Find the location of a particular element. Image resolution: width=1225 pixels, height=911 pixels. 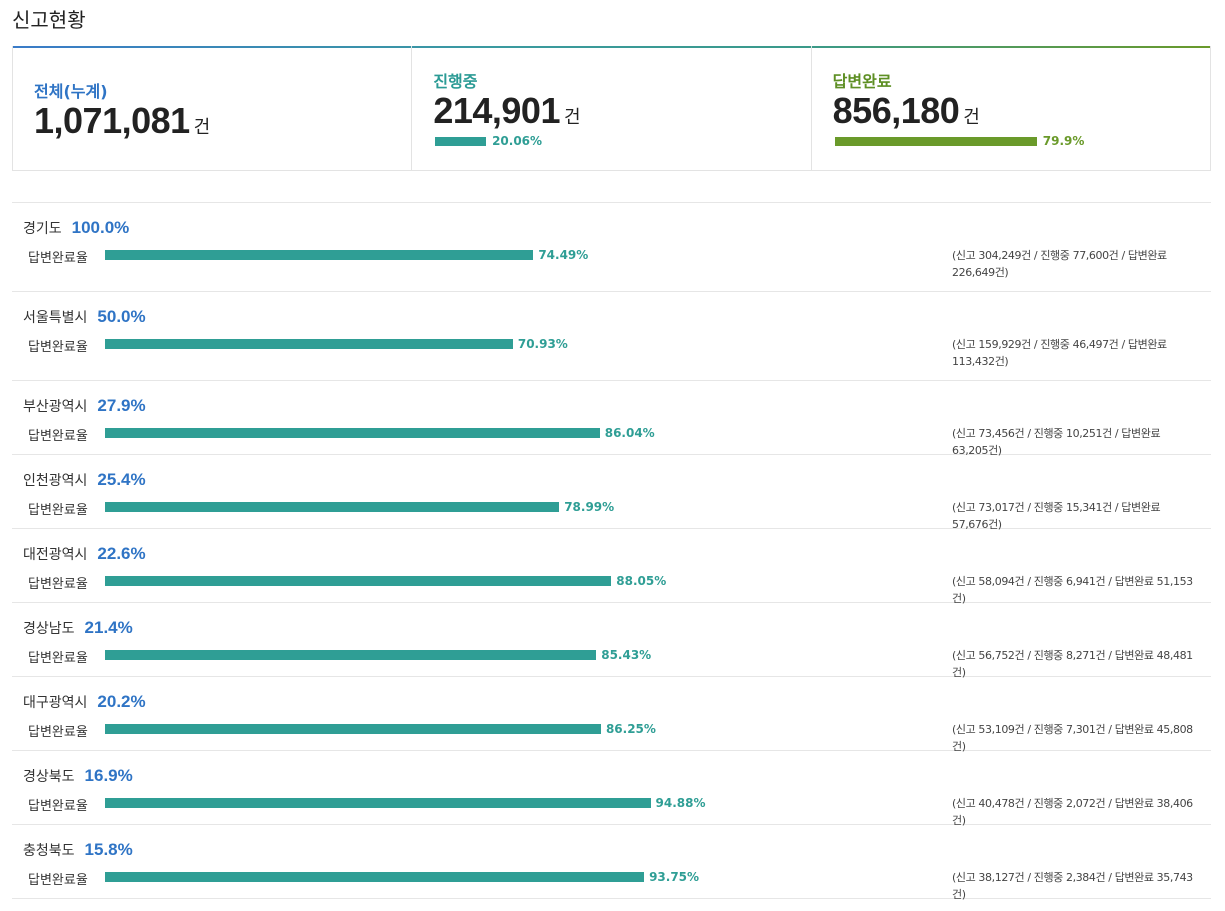

region-name-text: 부산광역시 is located at coordinates (55, 407).